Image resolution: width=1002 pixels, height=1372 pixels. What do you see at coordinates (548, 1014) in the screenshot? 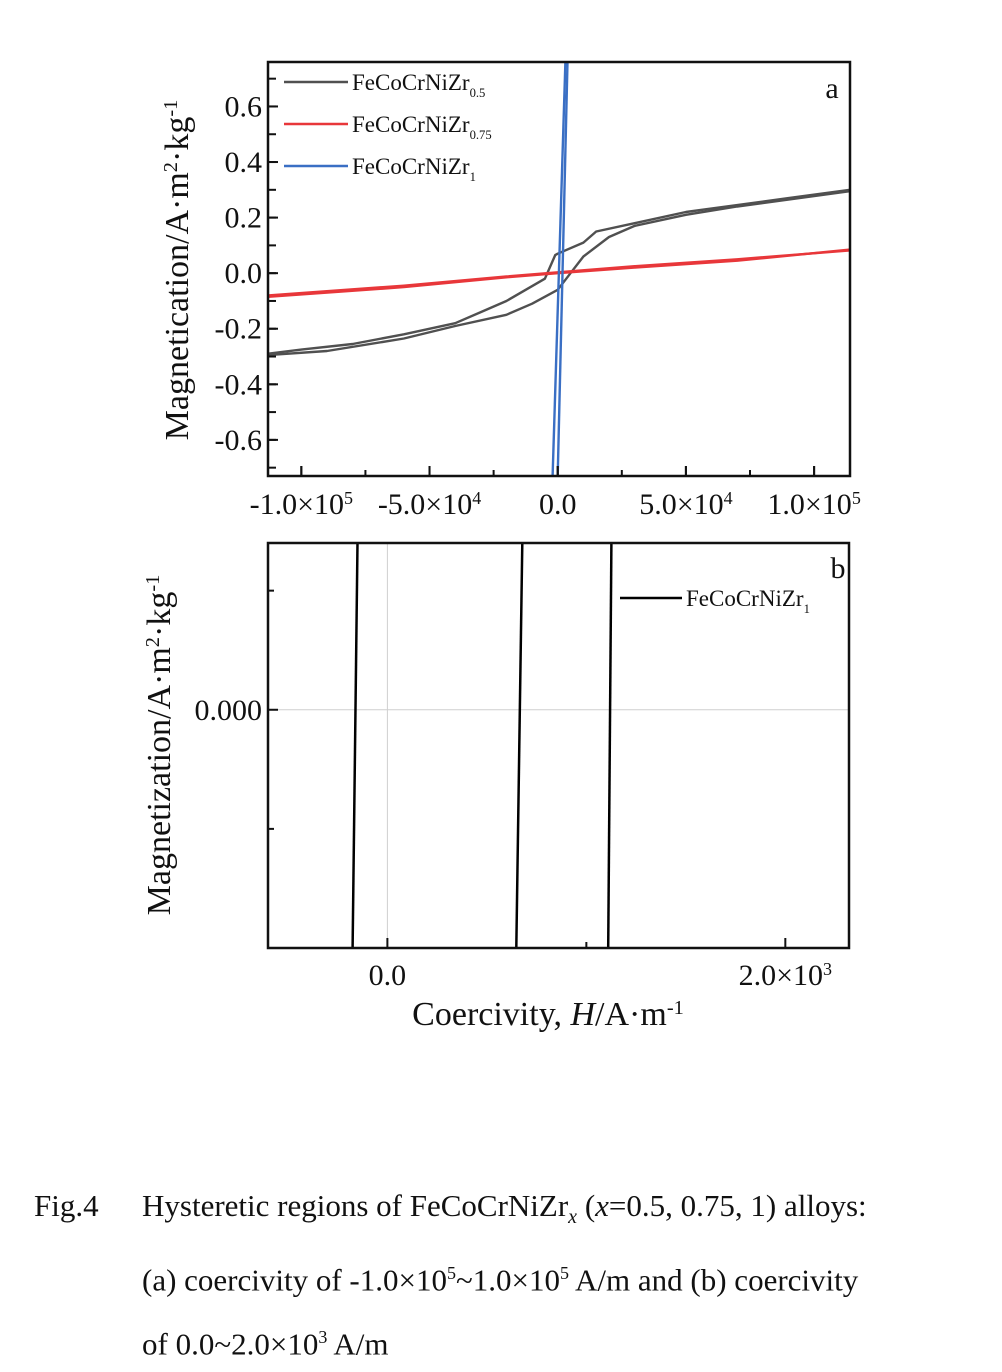
I see `x-axis-label: Coercivity, H/A·m-1` at bounding box center [548, 1014].